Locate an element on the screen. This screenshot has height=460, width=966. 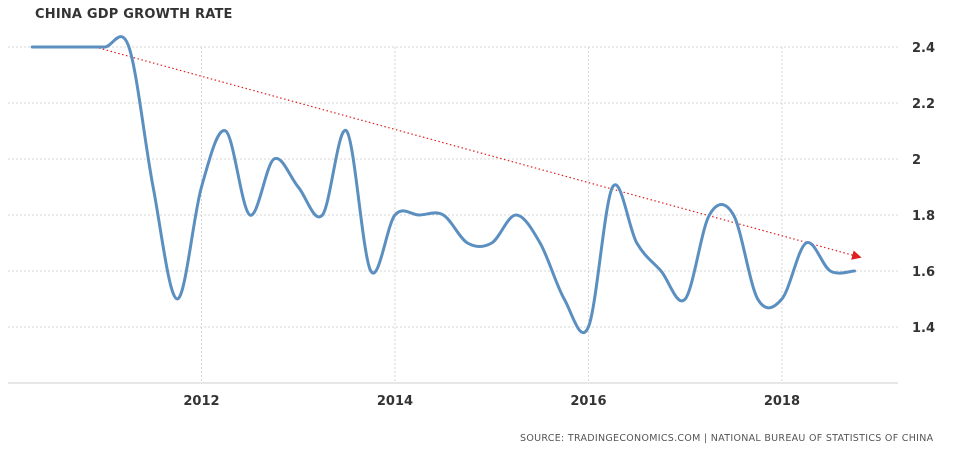
y-tick-label: 1.8 is located at coordinates (923, 216).